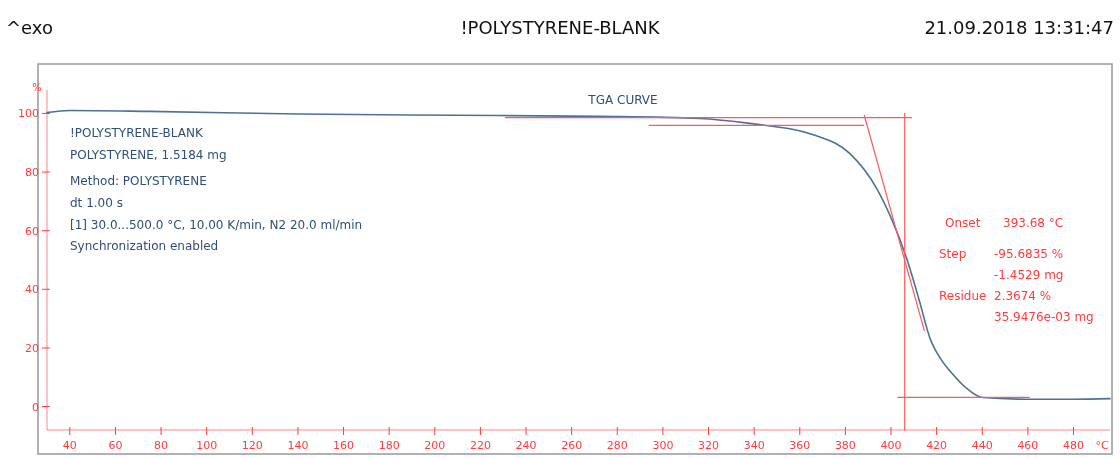 This screenshot has height=458, width=1120. I want to click on x-tick-label: 120, so click(252, 445).